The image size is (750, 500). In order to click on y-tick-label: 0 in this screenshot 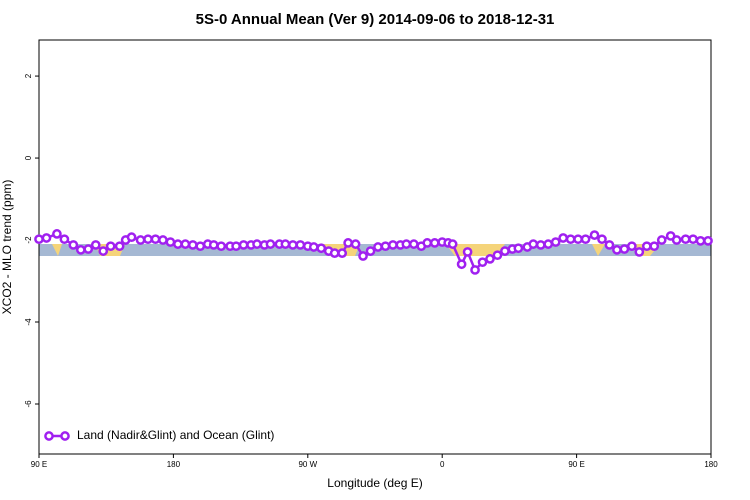, I will do `click(28, 157)`.